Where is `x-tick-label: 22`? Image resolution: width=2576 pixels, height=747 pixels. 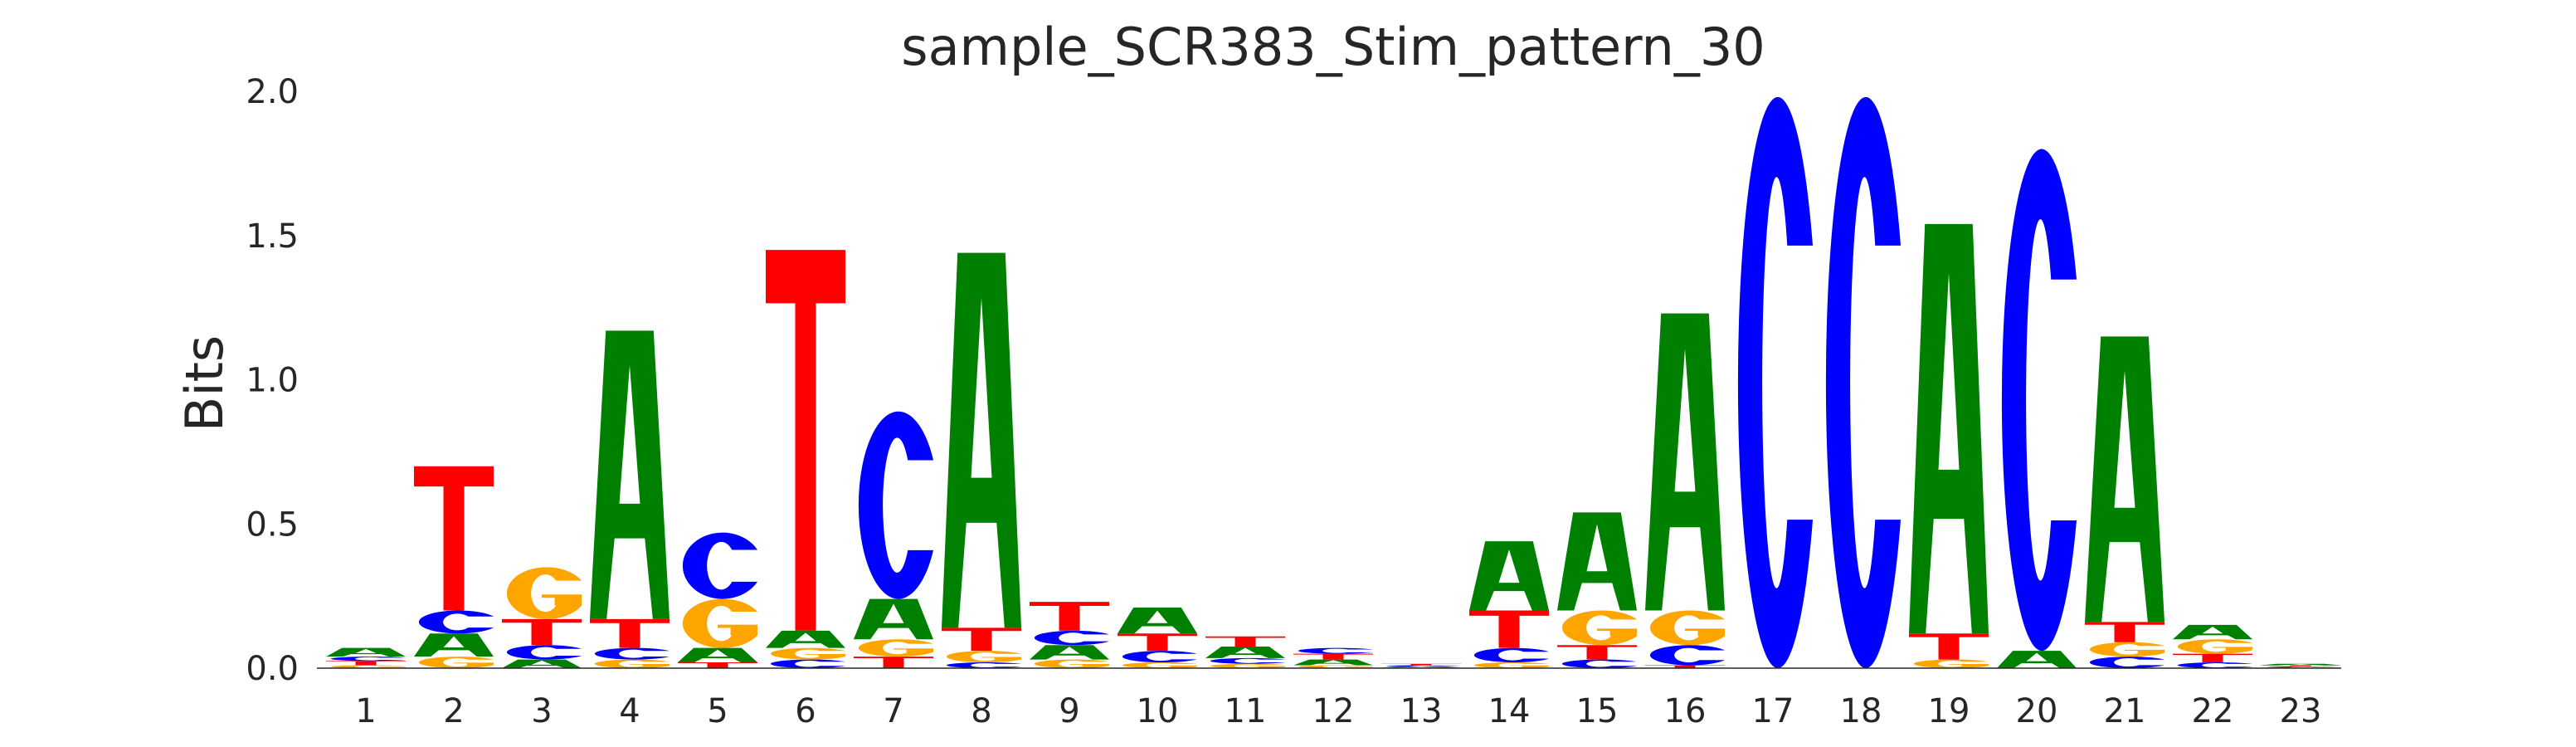 x-tick-label: 22 is located at coordinates (2213, 711).